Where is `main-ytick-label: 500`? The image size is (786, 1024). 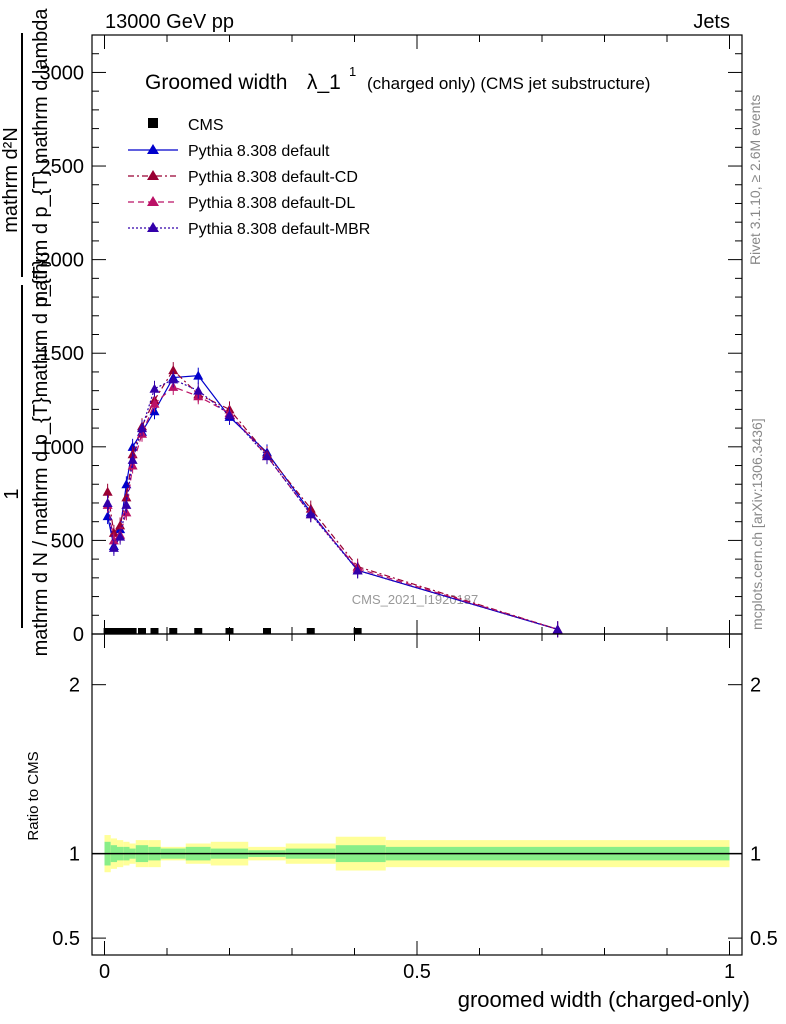
main-ytick-label: 500 is located at coordinates (67, 541).